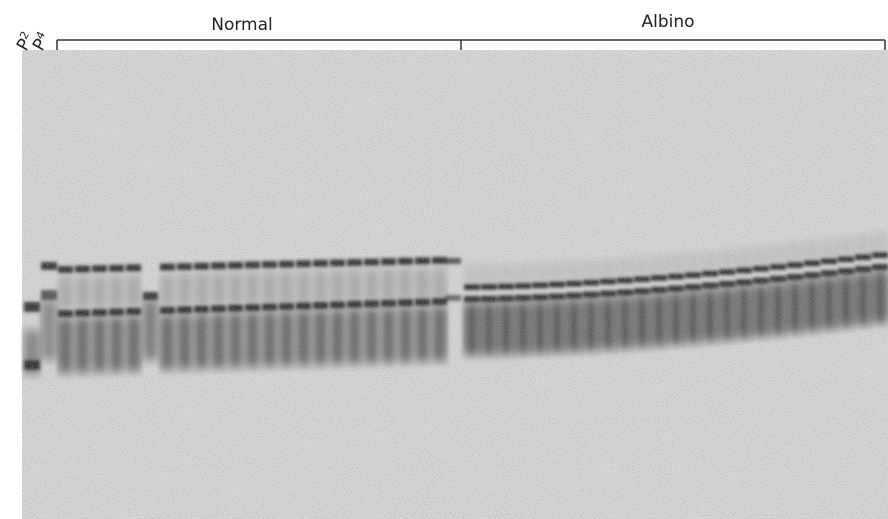  What do you see at coordinates (667, 22) in the screenshot?
I see `group-label: Albino` at bounding box center [667, 22].